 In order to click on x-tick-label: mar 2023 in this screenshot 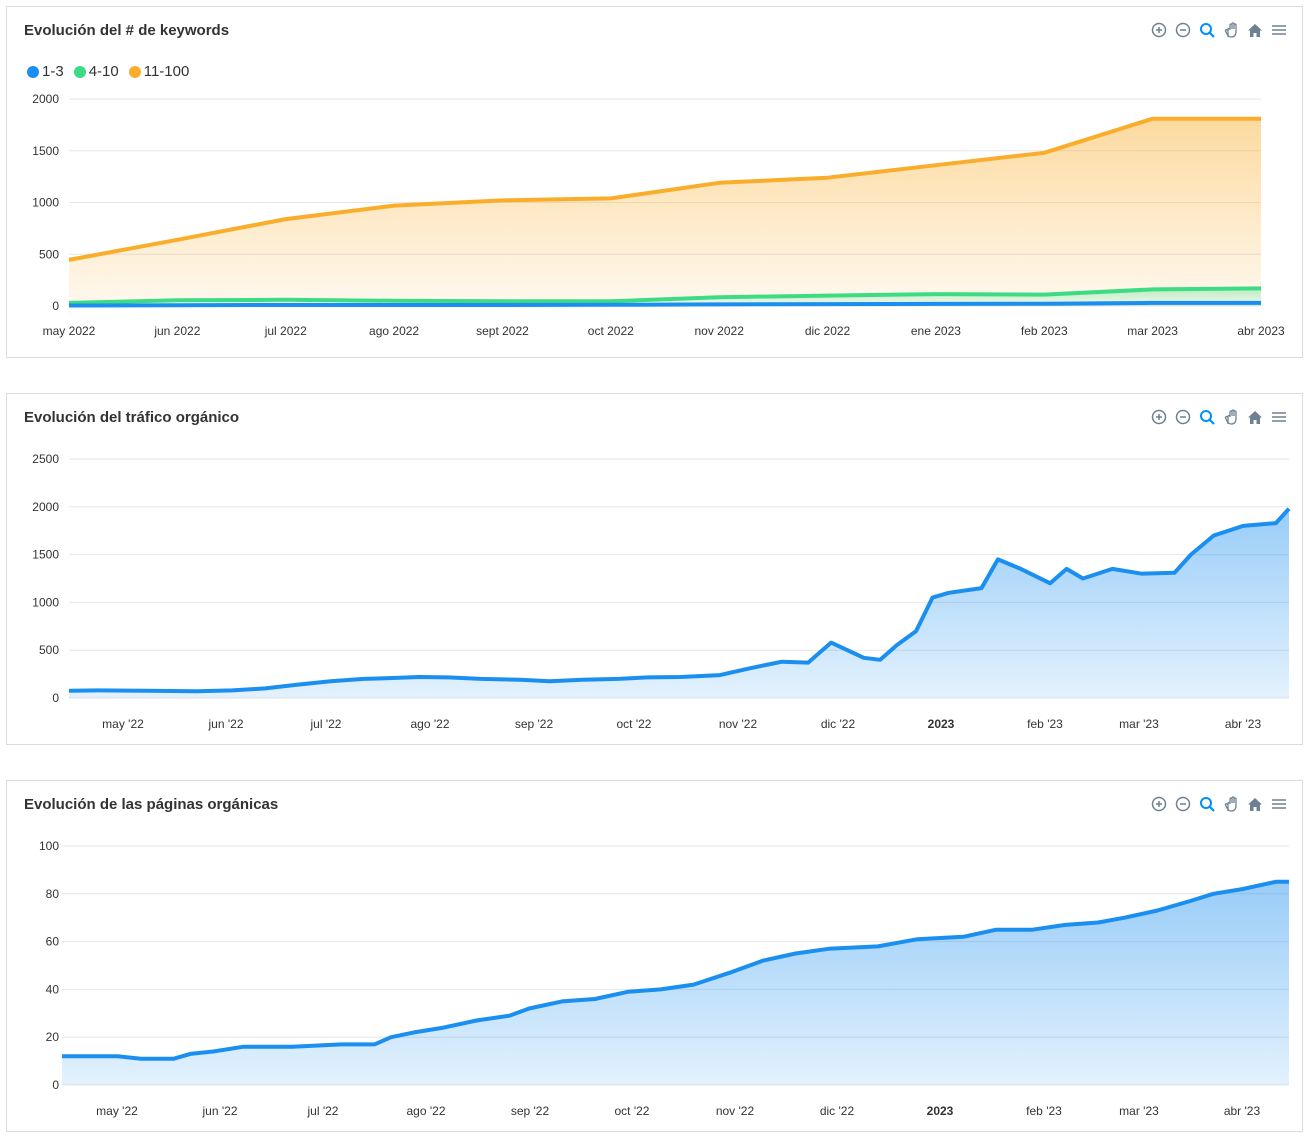, I will do `click(1152, 331)`.